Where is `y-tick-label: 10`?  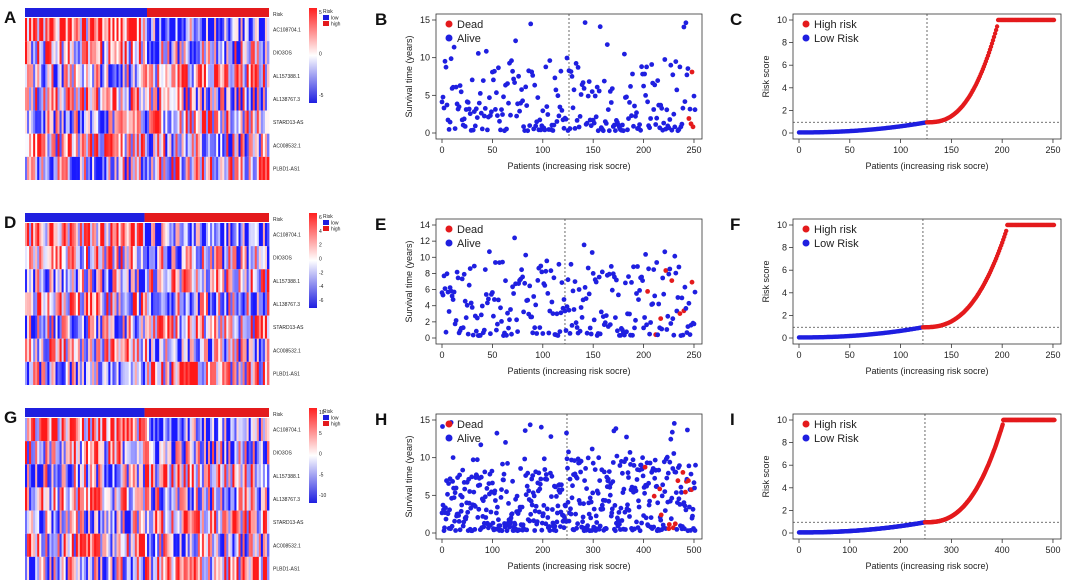
y-tick-label: 10 is located at coordinates (782, 225).